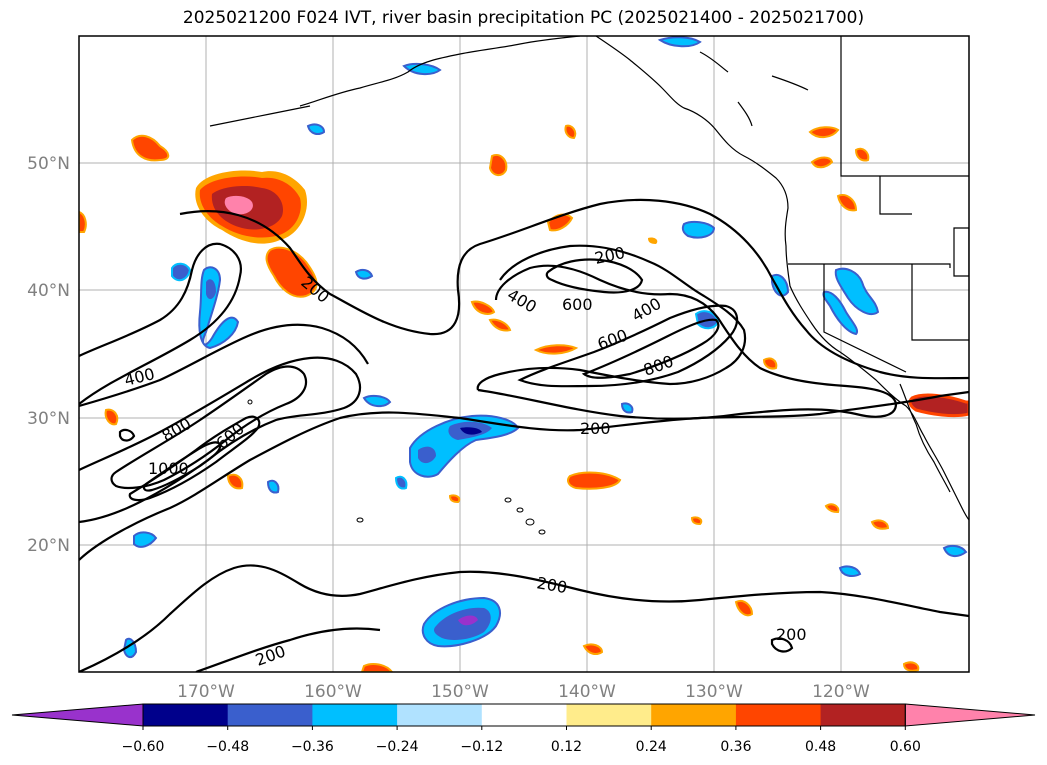 The image size is (1047, 765). I want to click on lon-label: 140°W, so click(587, 692).